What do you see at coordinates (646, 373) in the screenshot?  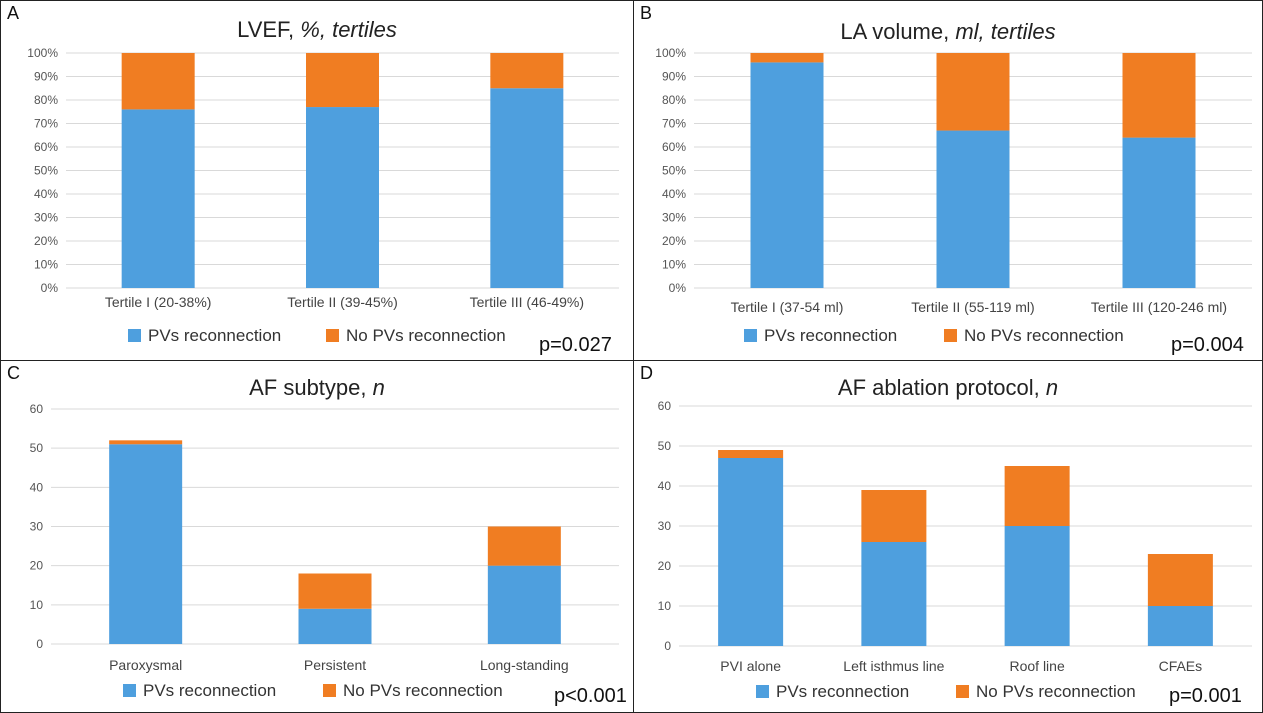 I see `panel-letter: D` at bounding box center [646, 373].